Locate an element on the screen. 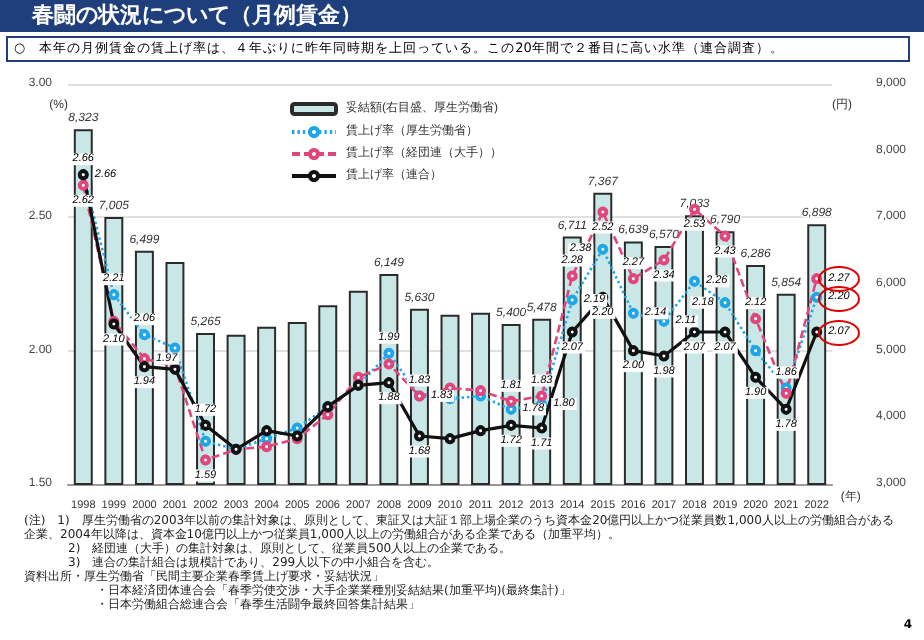 The height and width of the screenshot is (640, 924). chart-title: 春闘の状況について（月例賃金） is located at coordinates (462, 16).